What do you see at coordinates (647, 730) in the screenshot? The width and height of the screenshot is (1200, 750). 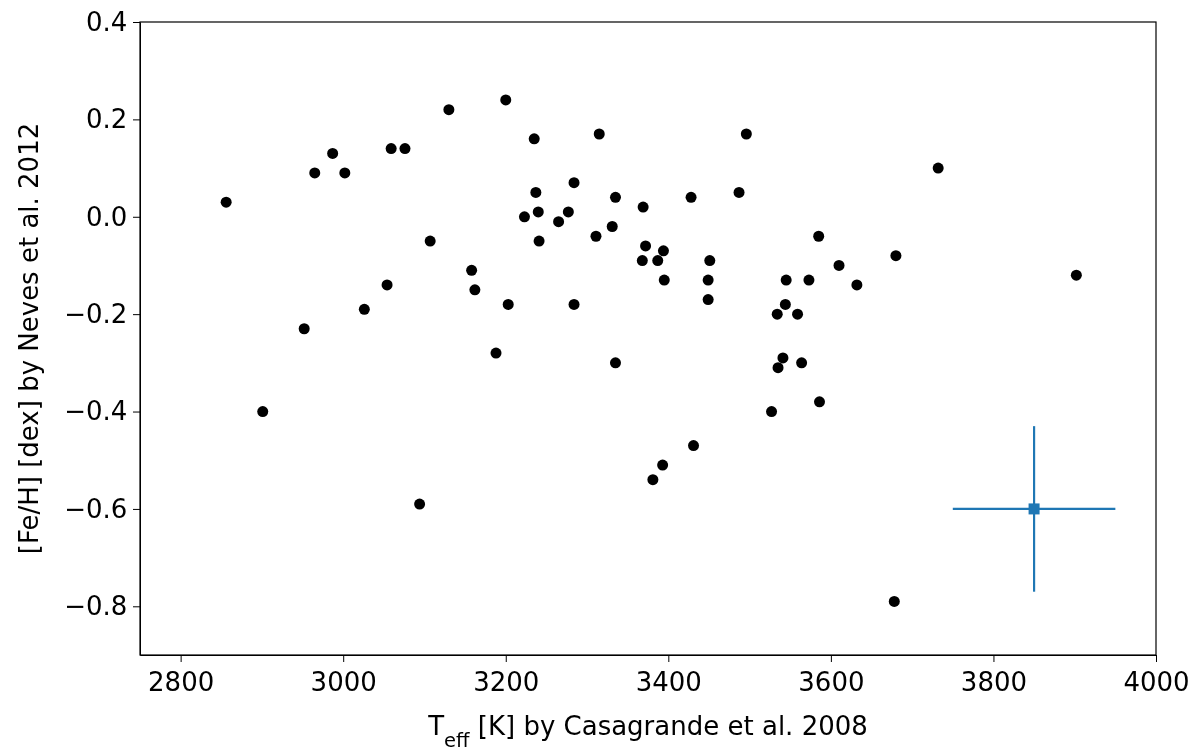 I see `x-axis-title: T$_{eff}$ [K] by Casagrande et al. 2008` at bounding box center [647, 730].